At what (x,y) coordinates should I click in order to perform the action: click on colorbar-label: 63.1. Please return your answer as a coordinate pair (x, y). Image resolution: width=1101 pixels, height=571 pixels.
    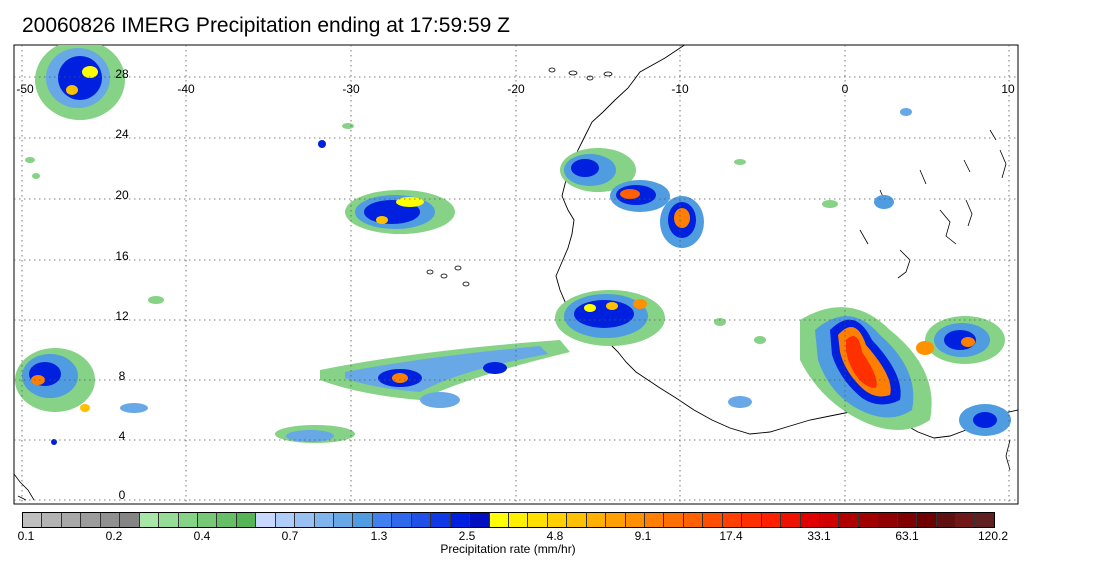
    Looking at the image, I should click on (907, 536).